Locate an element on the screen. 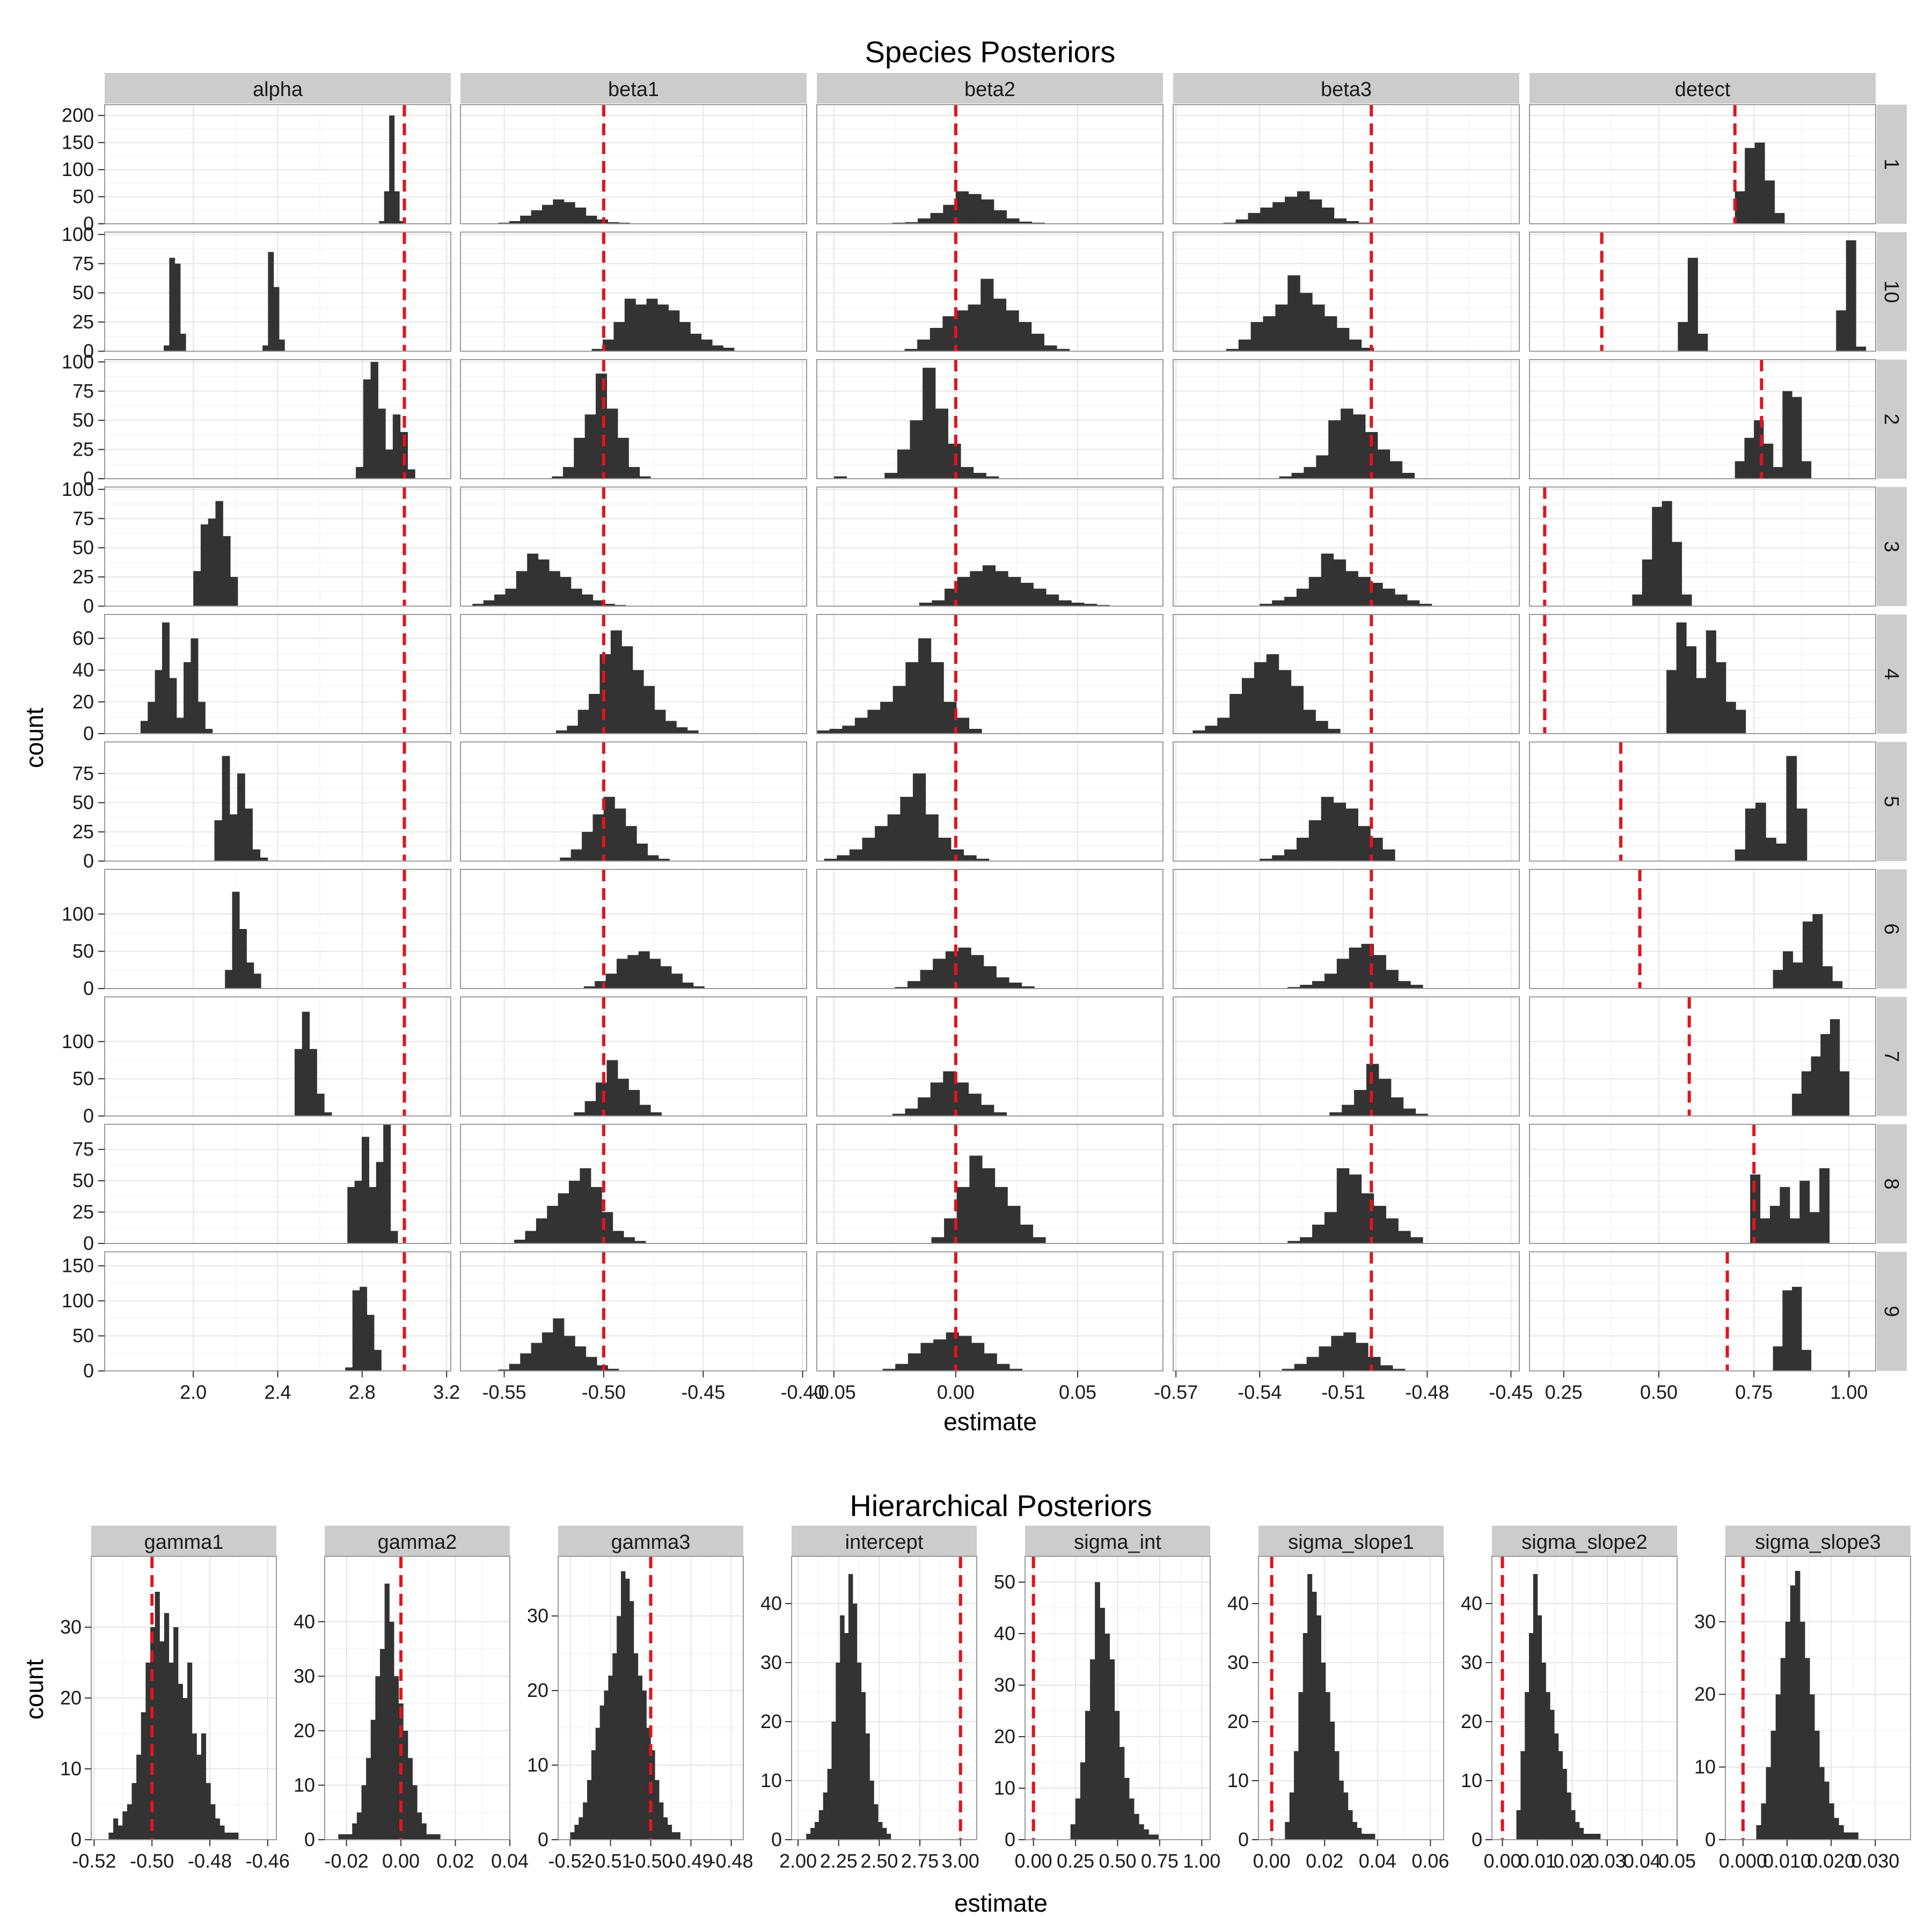  x-tick-label: 0.50 is located at coordinates (1117, 1861).